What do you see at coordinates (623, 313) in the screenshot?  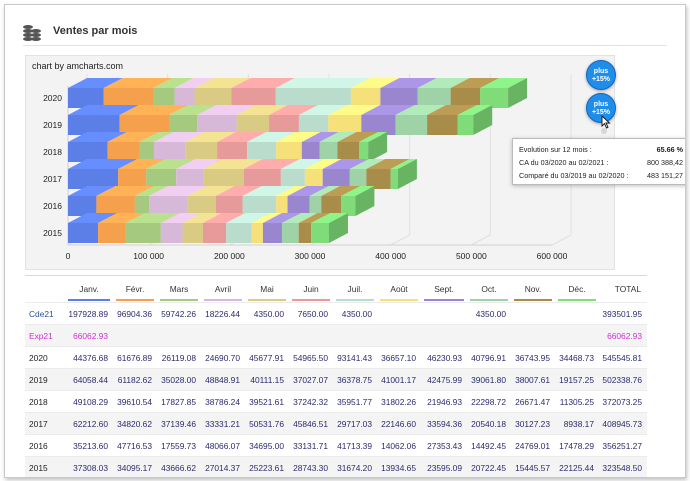 I see `table-cell: 393501.95` at bounding box center [623, 313].